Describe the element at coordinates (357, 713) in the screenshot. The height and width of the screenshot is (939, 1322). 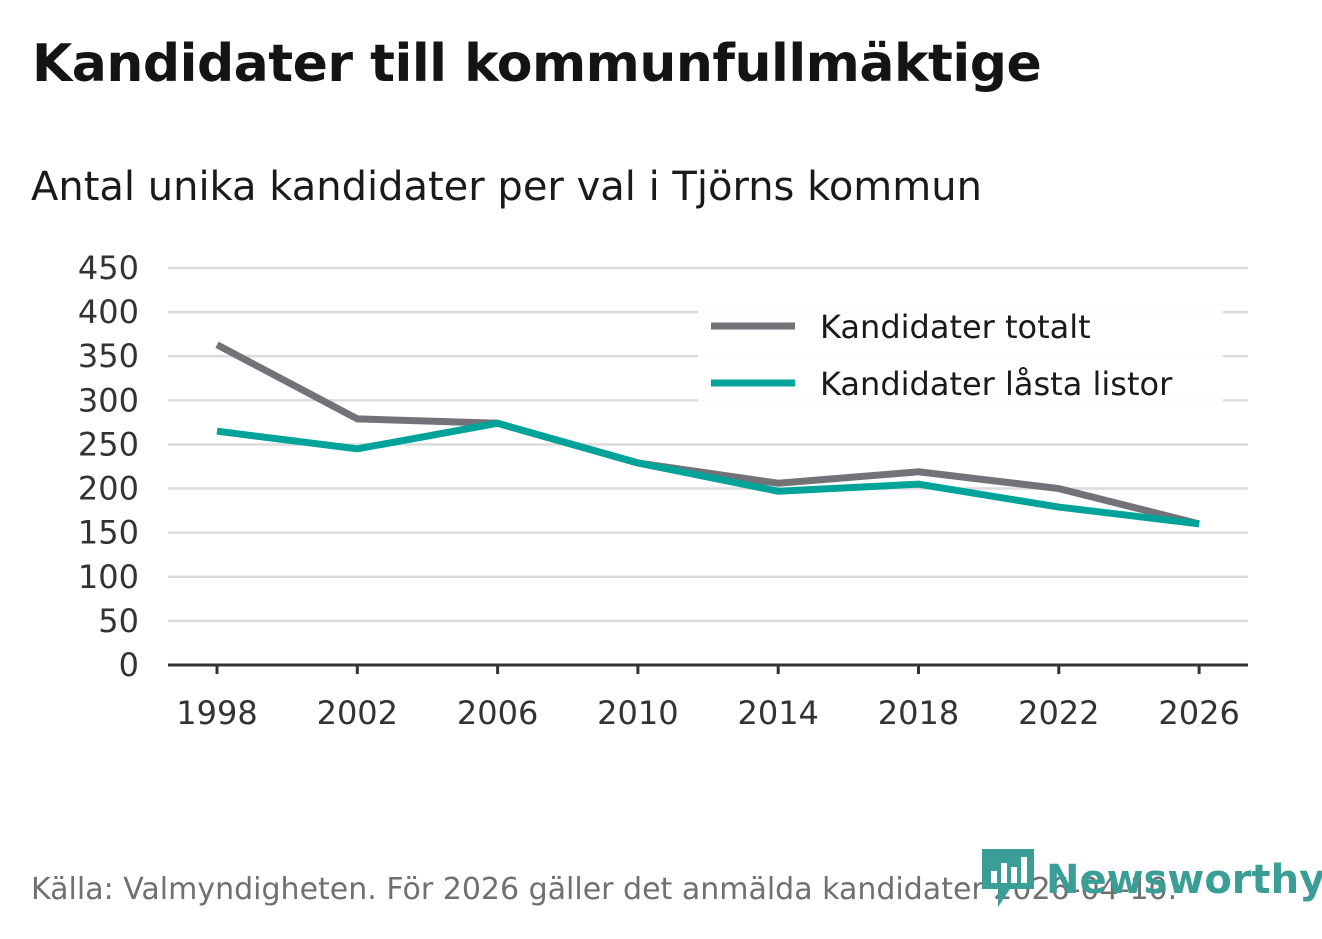
I see `x-tick-label: 2002` at that location.